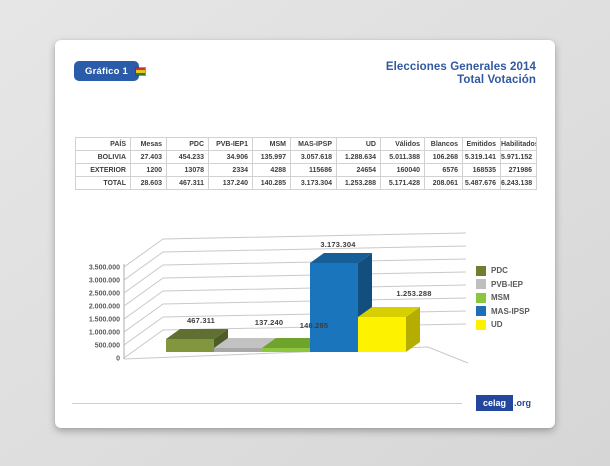 The width and height of the screenshot is (610, 466). What do you see at coordinates (230, 144) in the screenshot?
I see `col-header: PVB-IEP1` at bounding box center [230, 144].